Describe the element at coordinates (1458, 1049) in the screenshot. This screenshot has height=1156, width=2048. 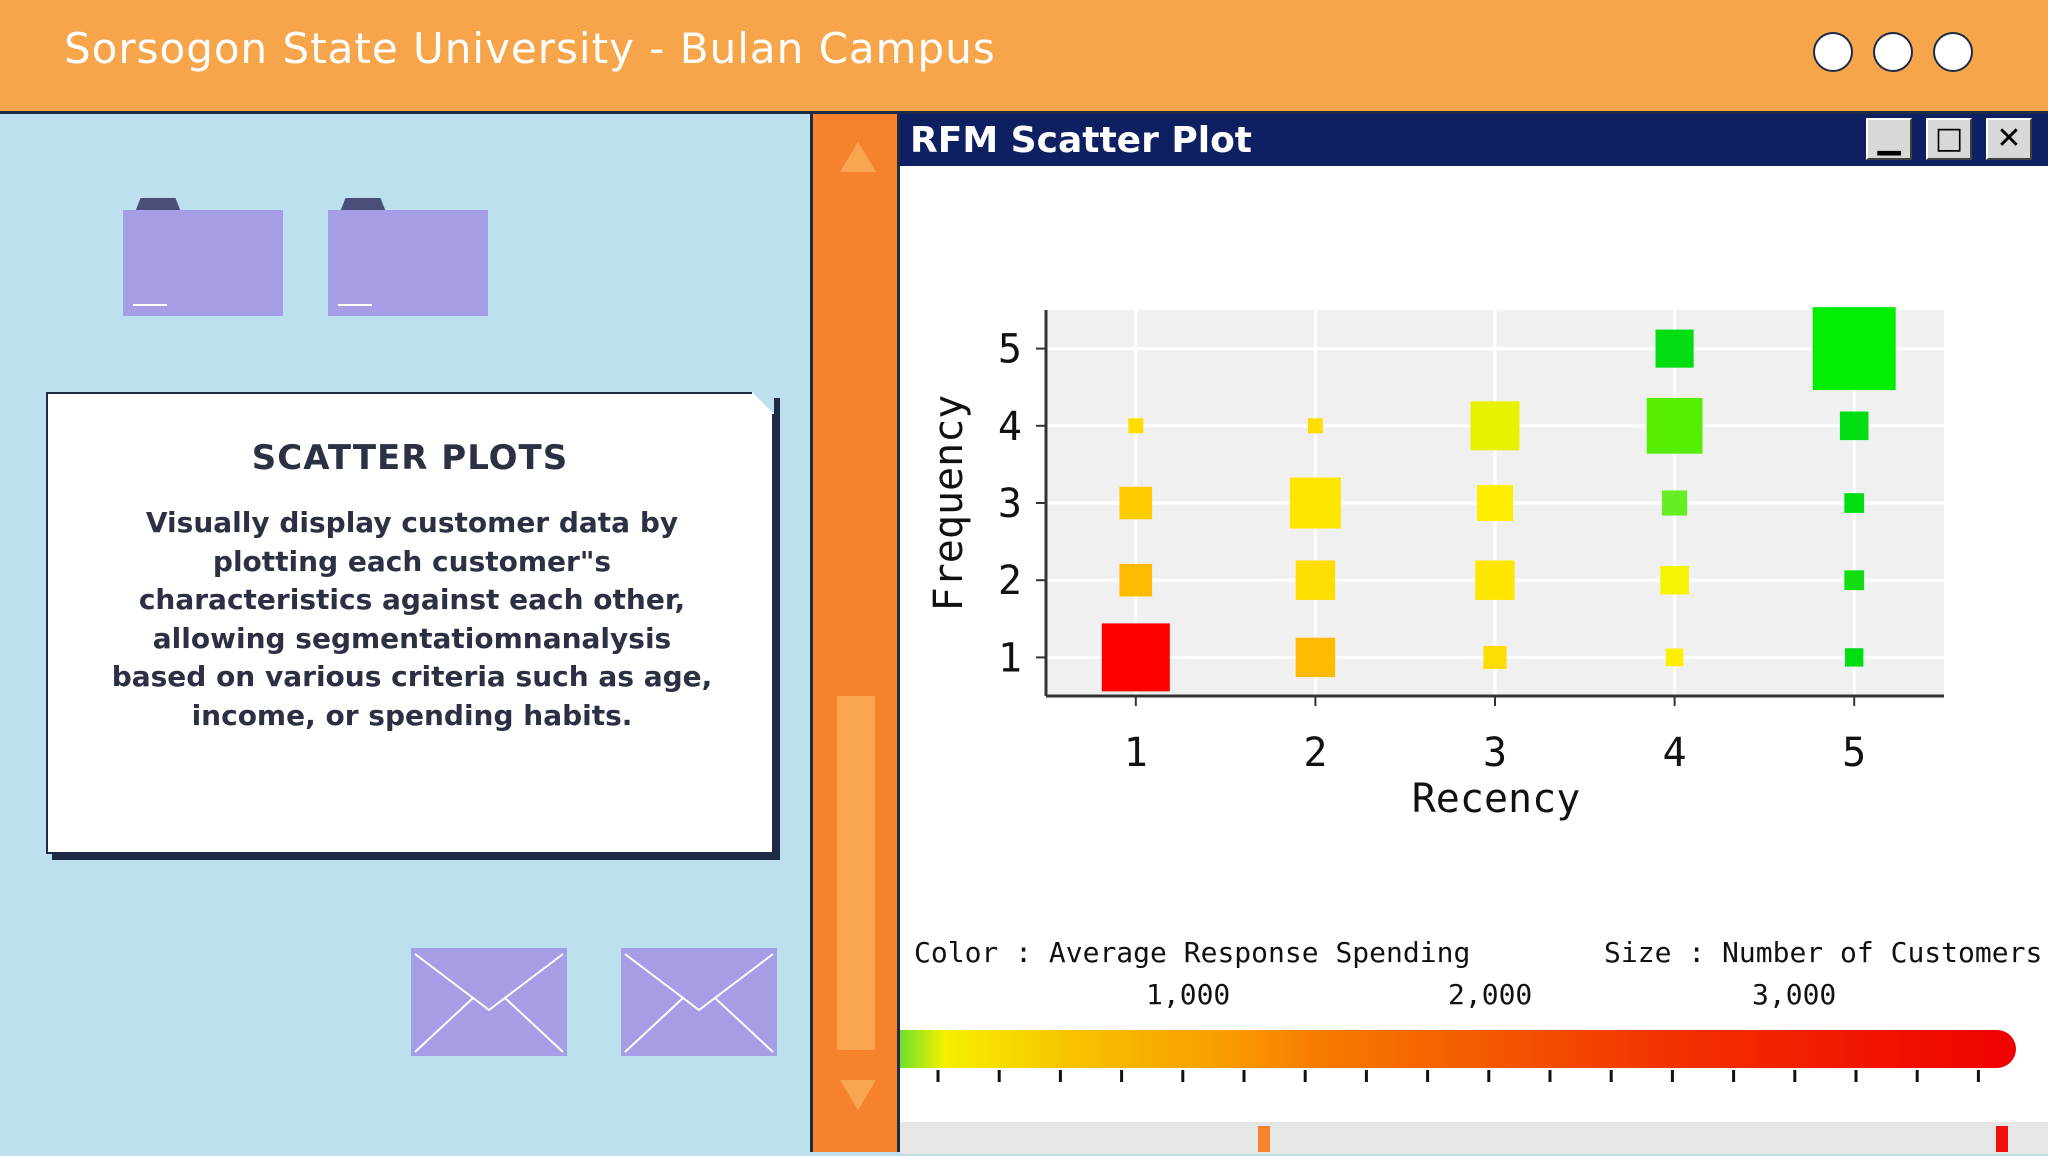
I see `color-gradient-bar` at that location.